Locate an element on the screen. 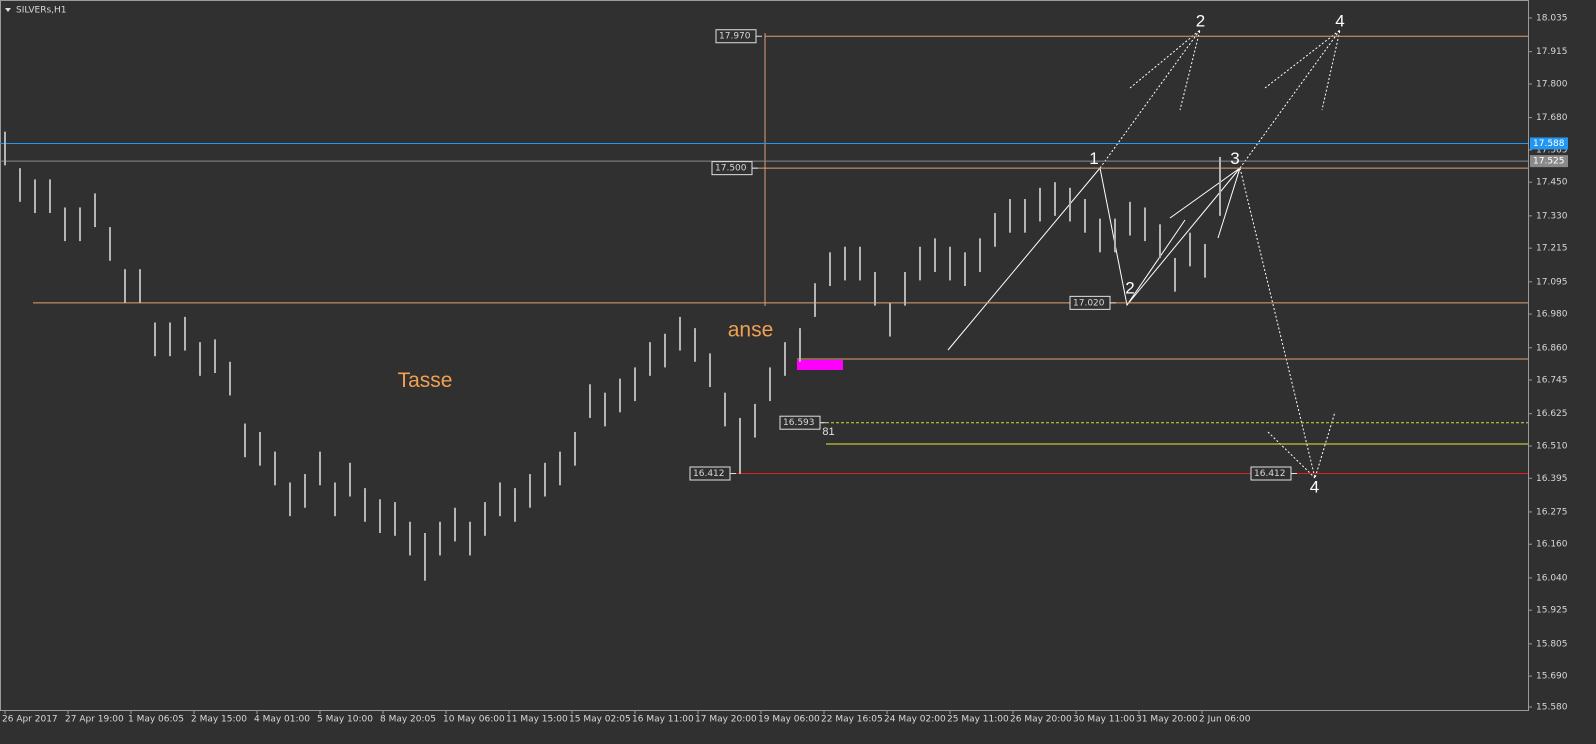 The image size is (1596, 744). level-label: 16.593 is located at coordinates (799, 423).